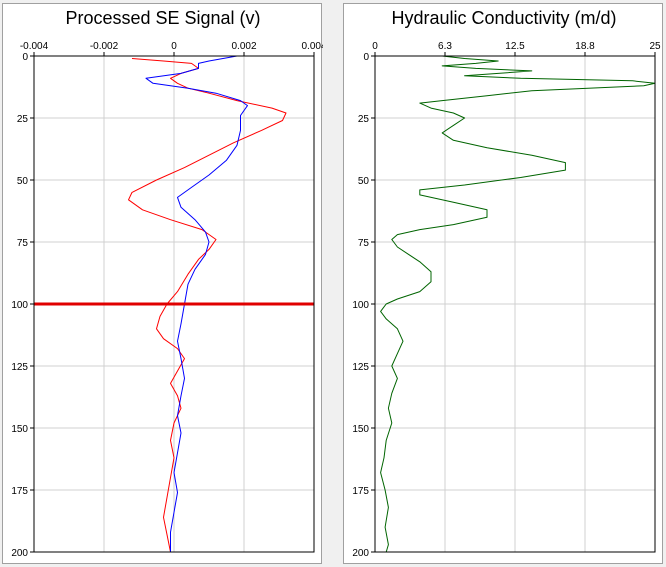 This screenshot has height=567, width=666. What do you see at coordinates (515, 46) in the screenshot?
I see `x-tick-label: 12.5` at bounding box center [515, 46].